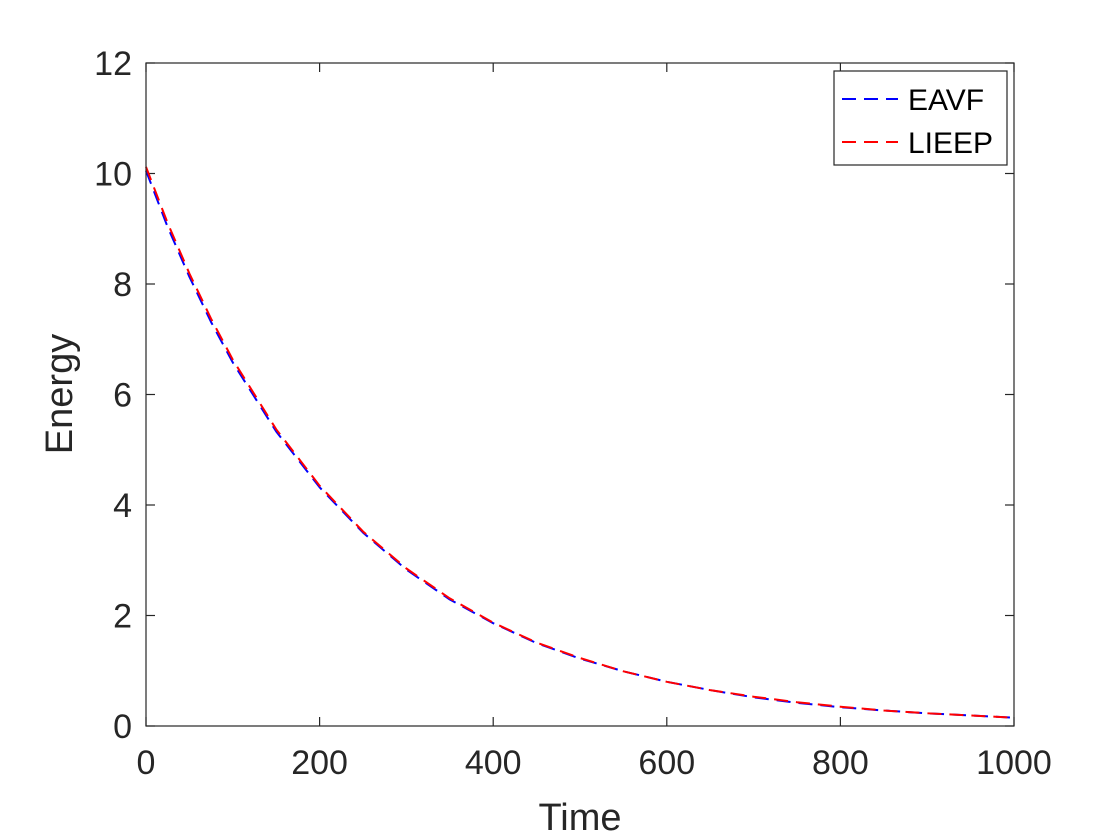 Image resolution: width=1120 pixels, height=840 pixels. I want to click on y-tick-label-5: 10, so click(113, 175).